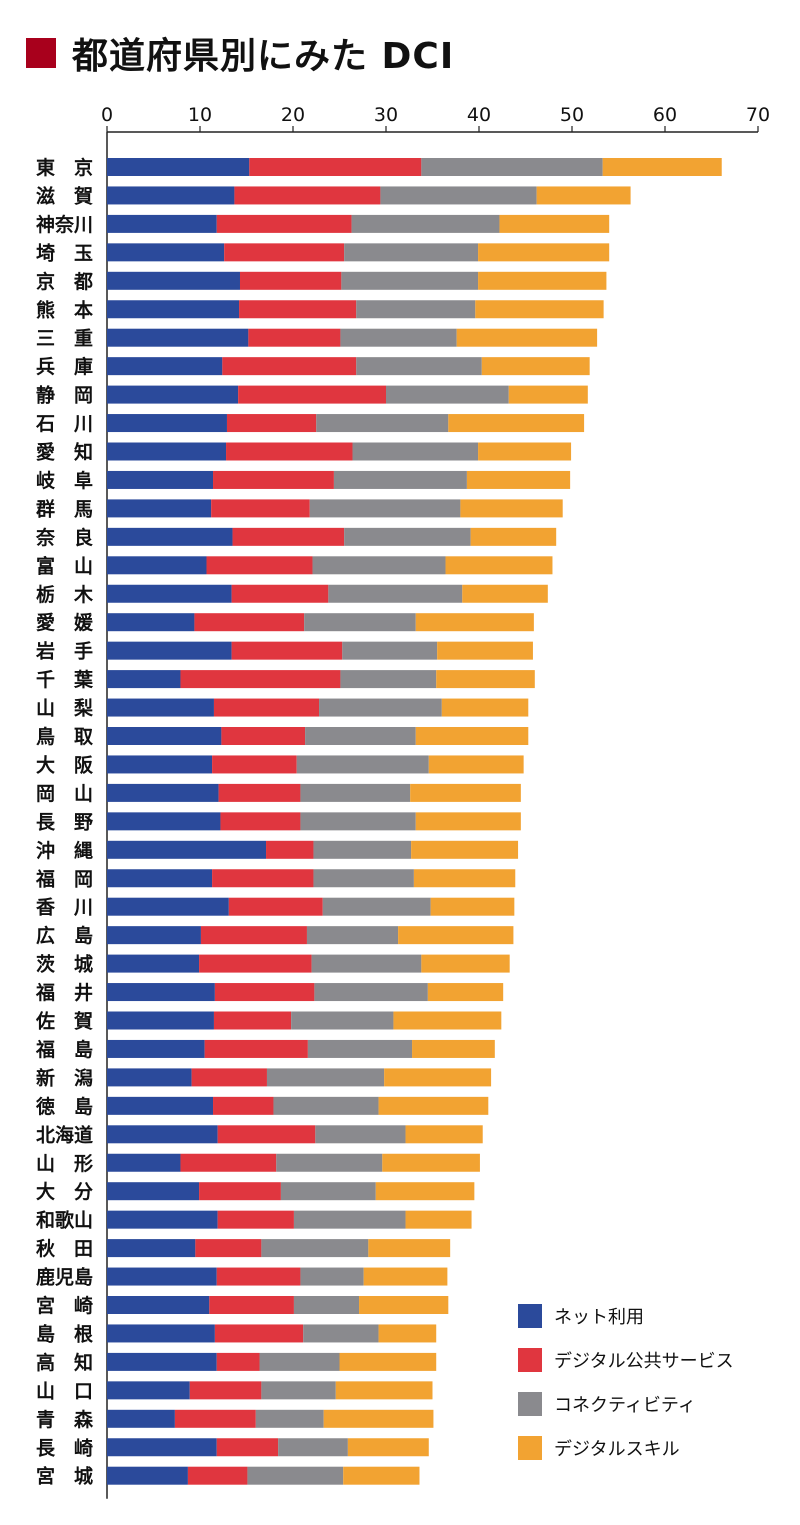 The height and width of the screenshot is (1525, 800). Describe the element at coordinates (758, 115) in the screenshot. I see `x-tick-label: 70` at that location.